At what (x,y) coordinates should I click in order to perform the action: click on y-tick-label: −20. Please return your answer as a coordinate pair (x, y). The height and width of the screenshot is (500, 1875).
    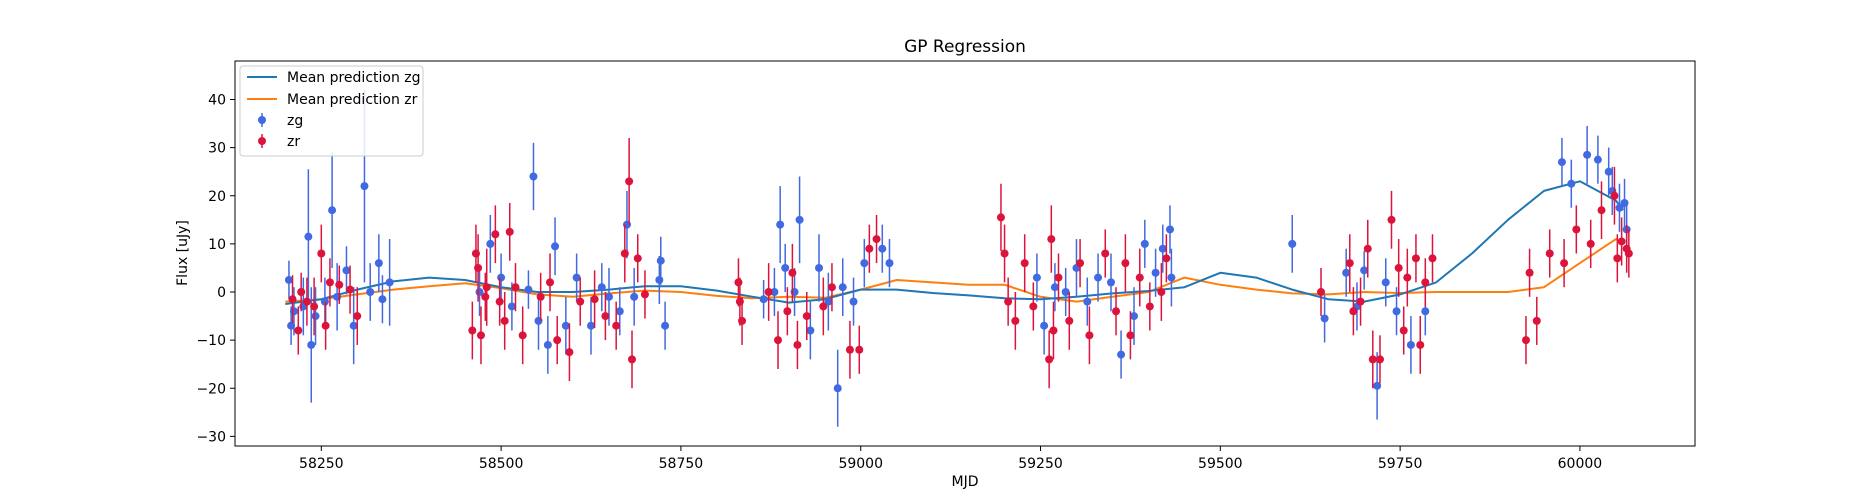
    Looking at the image, I should click on (211, 389).